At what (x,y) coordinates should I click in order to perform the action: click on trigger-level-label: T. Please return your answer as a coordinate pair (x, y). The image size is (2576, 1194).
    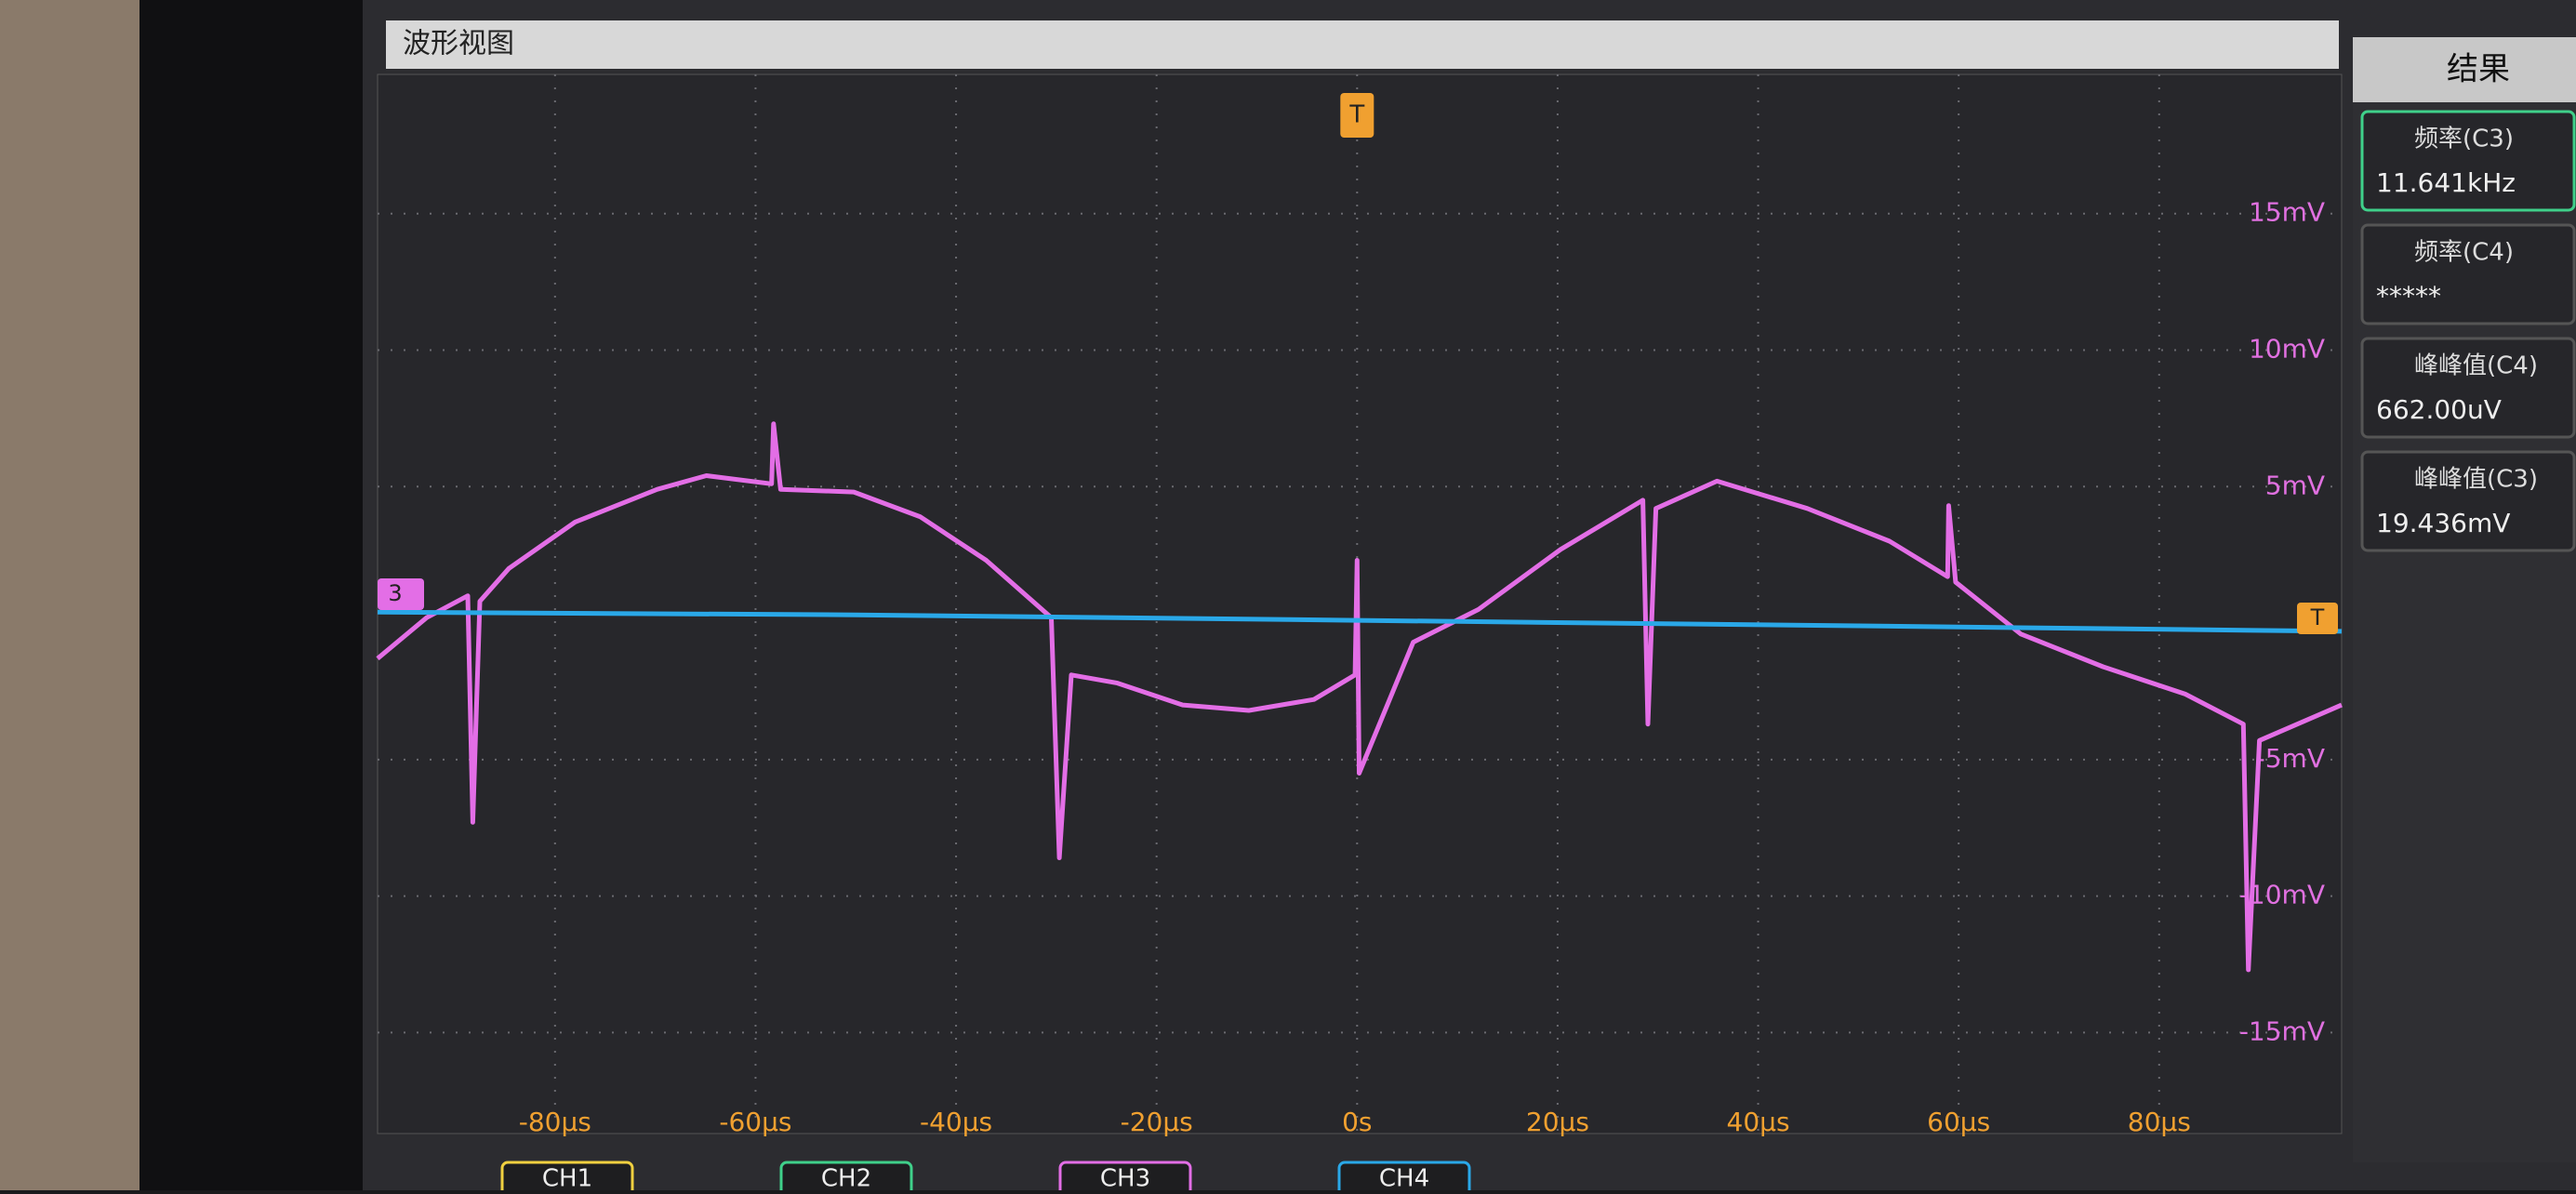
    Looking at the image, I should click on (2317, 617).